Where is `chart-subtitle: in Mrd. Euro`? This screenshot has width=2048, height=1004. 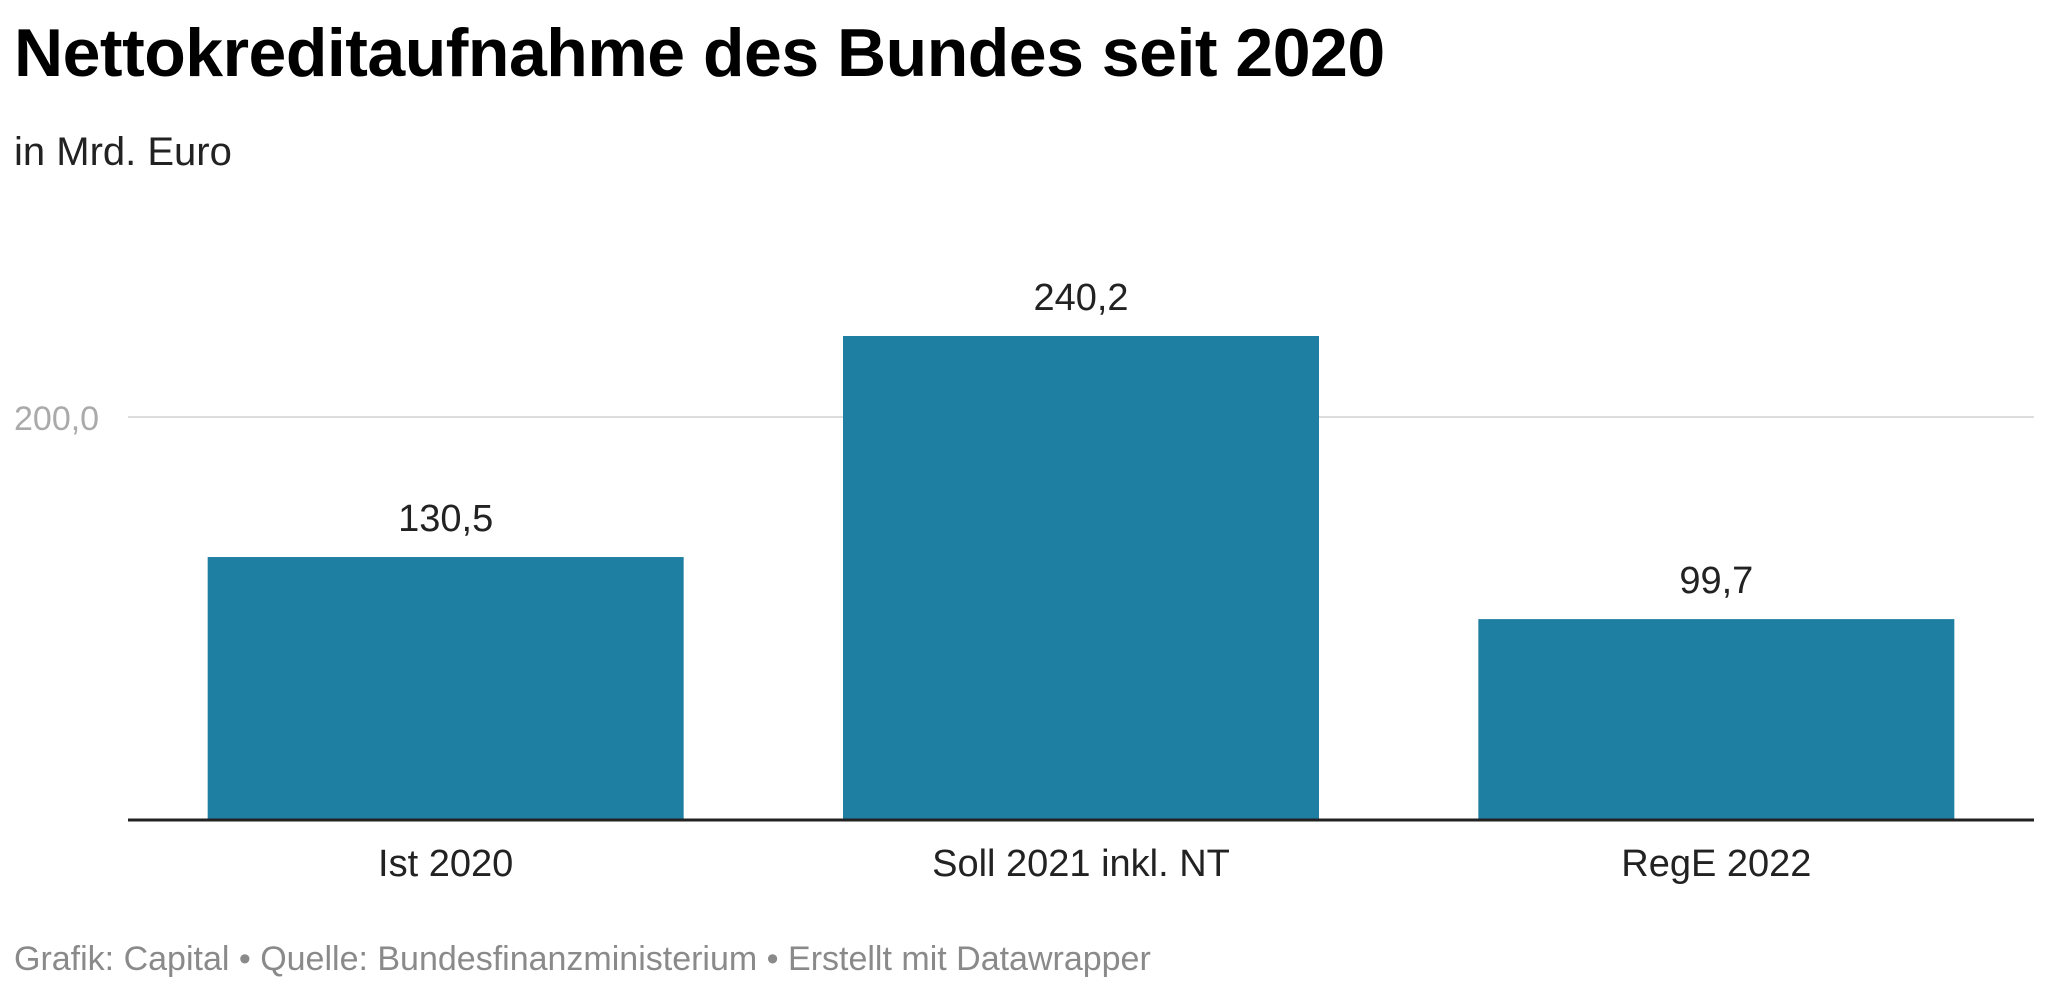 chart-subtitle: in Mrd. Euro is located at coordinates (123, 152).